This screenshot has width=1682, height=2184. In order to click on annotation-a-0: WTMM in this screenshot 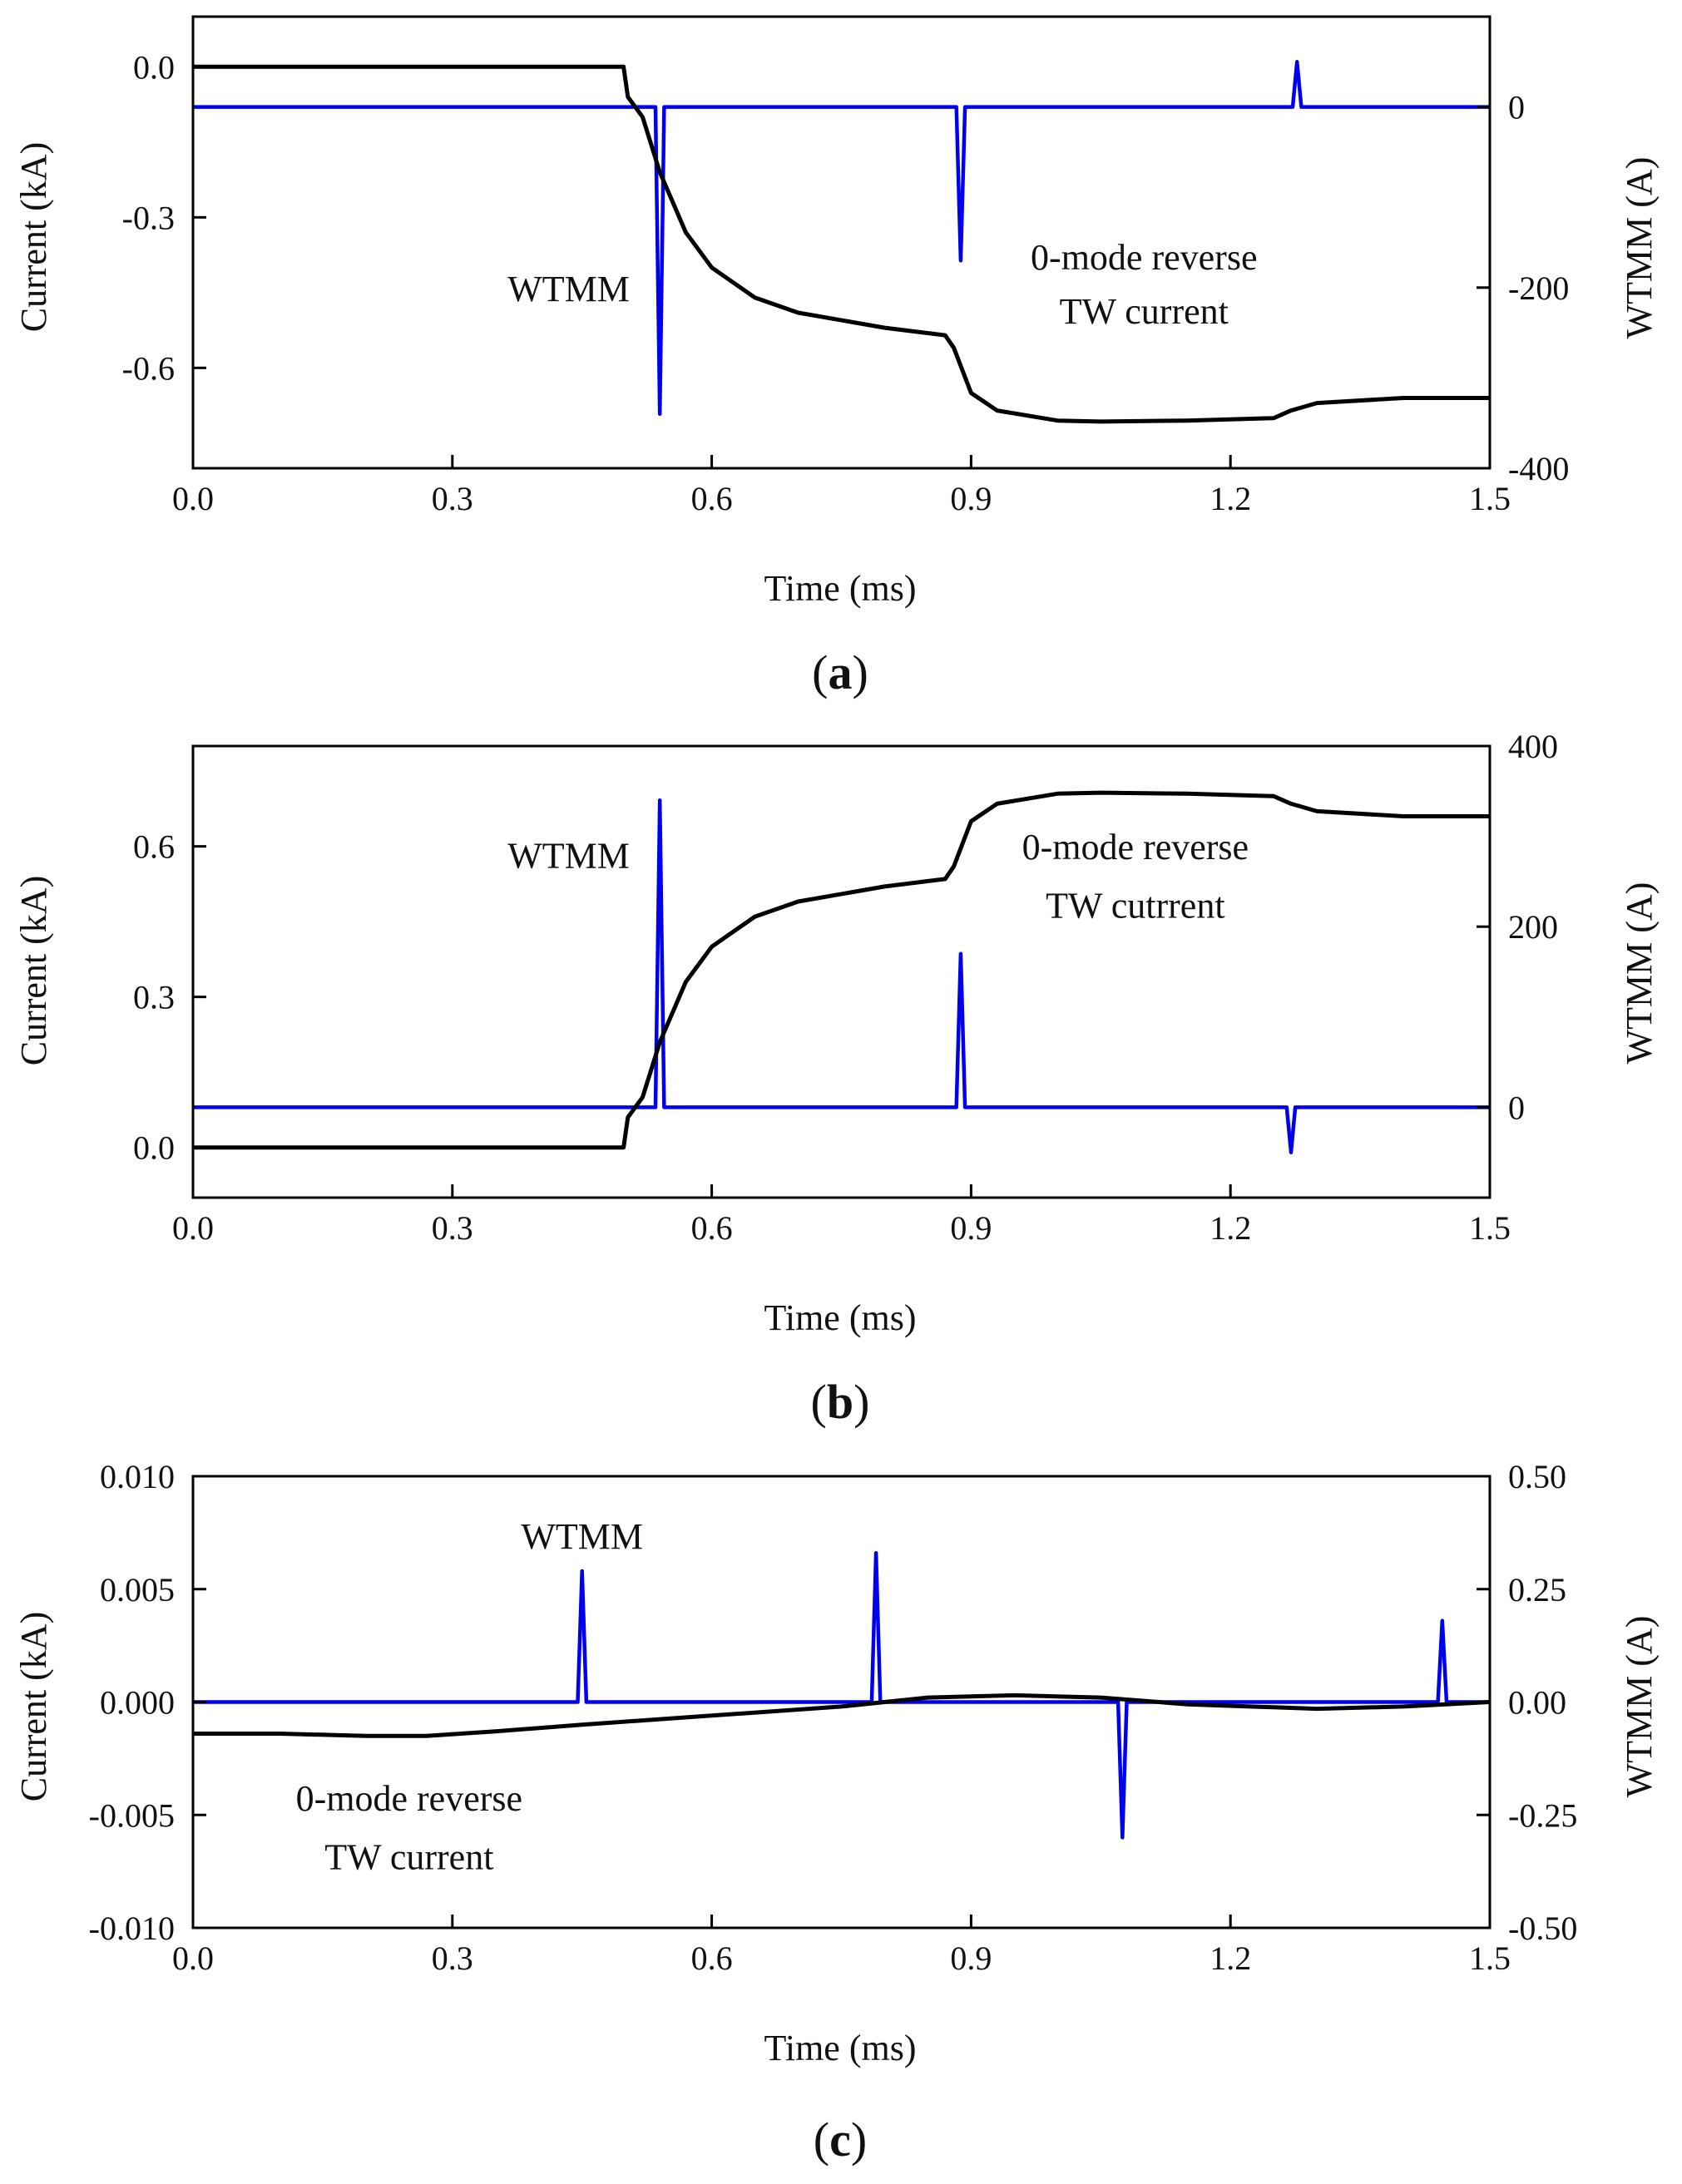, I will do `click(569, 289)`.